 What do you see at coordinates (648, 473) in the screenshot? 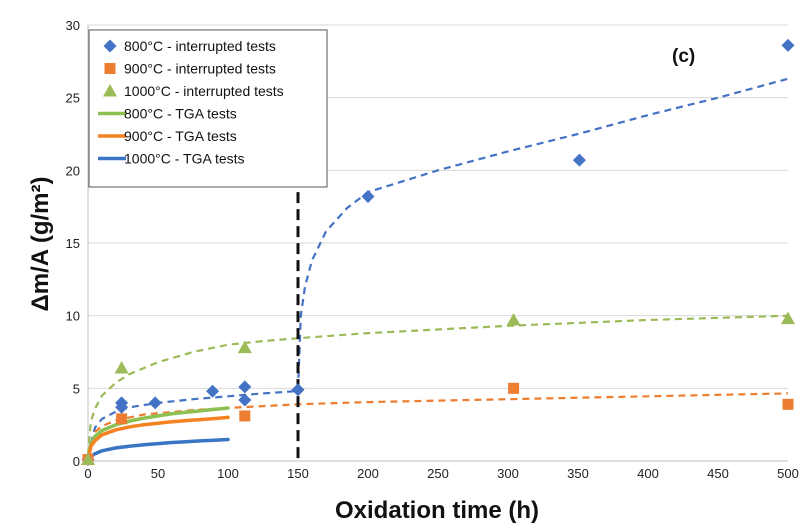
I see `x-tick-label: 400` at bounding box center [648, 473].